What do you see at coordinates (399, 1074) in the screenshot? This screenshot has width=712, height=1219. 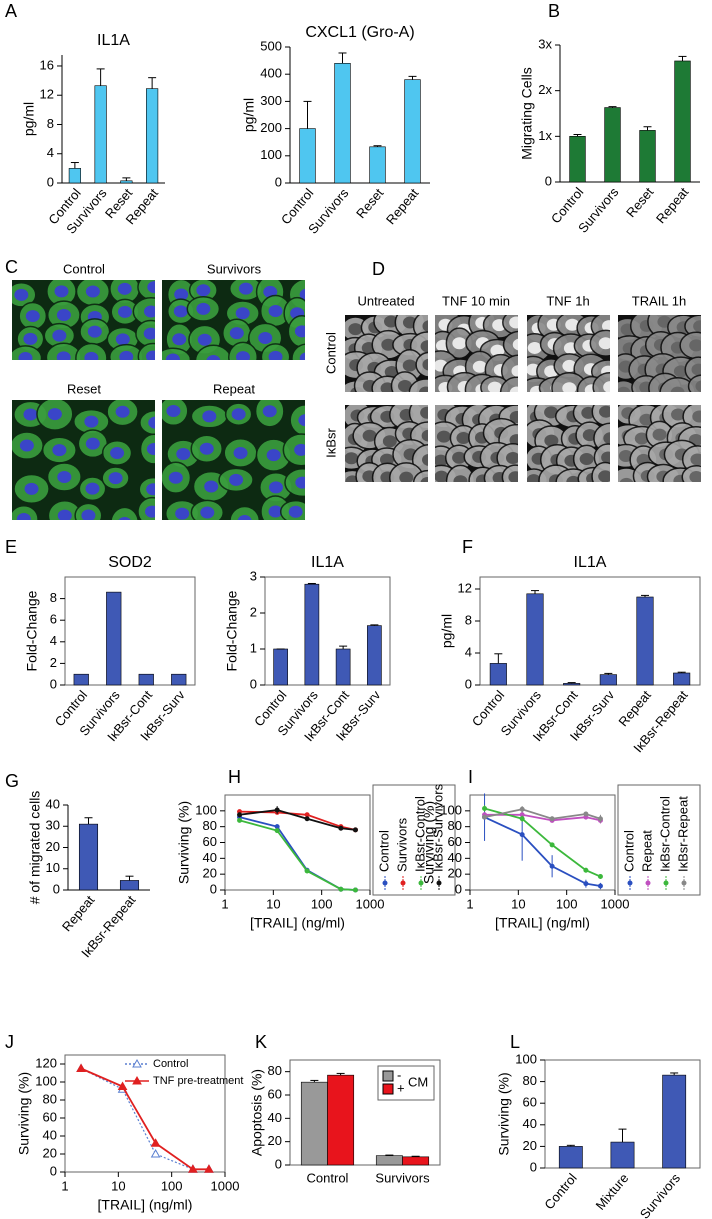 I see `legend-label: -` at bounding box center [399, 1074].